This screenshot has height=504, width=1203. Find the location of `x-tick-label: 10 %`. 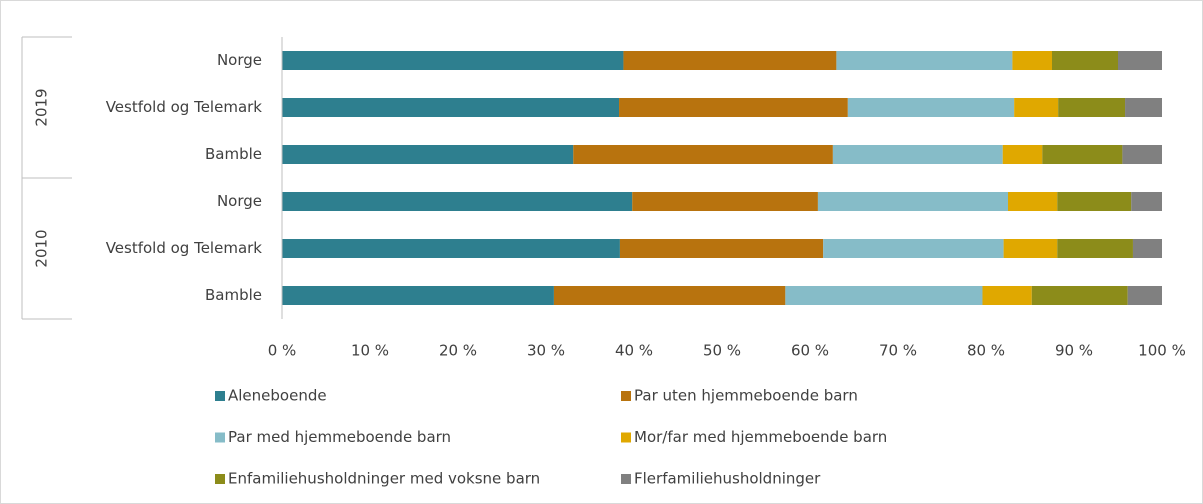

x-tick-label: 10 % is located at coordinates (370, 351).